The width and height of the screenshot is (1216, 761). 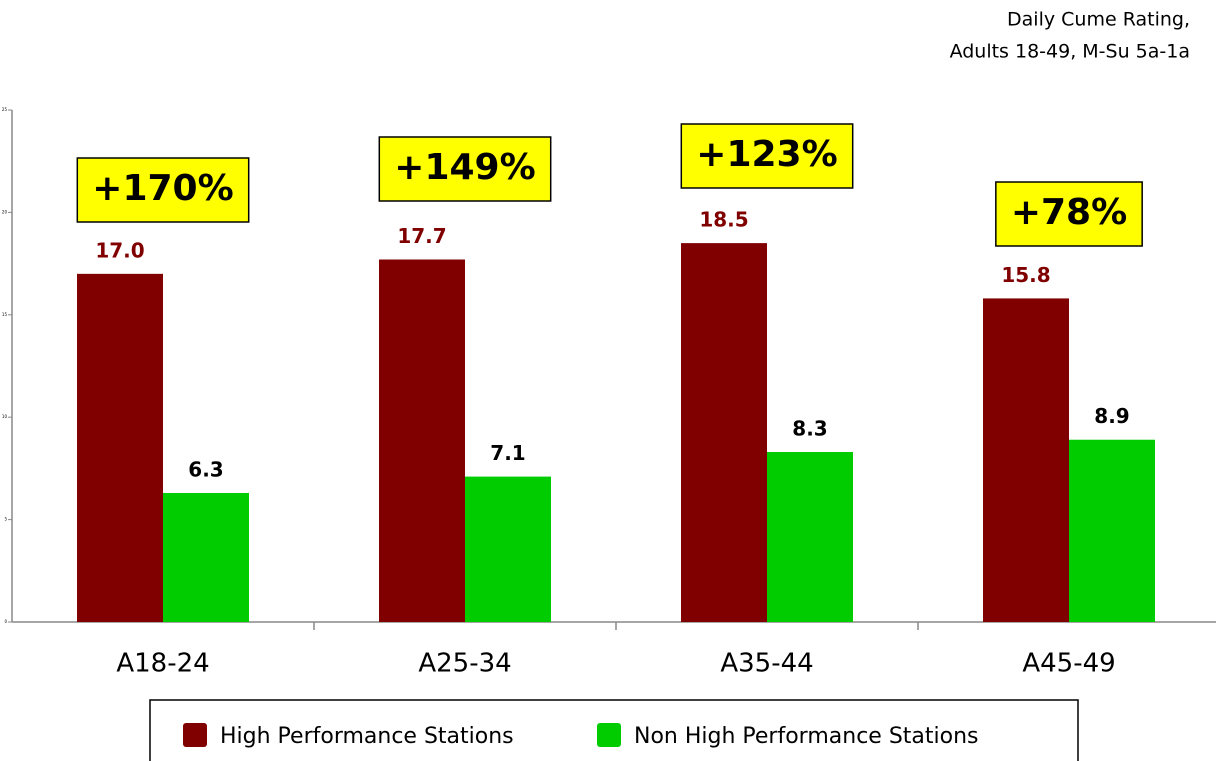 What do you see at coordinates (421, 236) in the screenshot?
I see `data-label: 17.7` at bounding box center [421, 236].